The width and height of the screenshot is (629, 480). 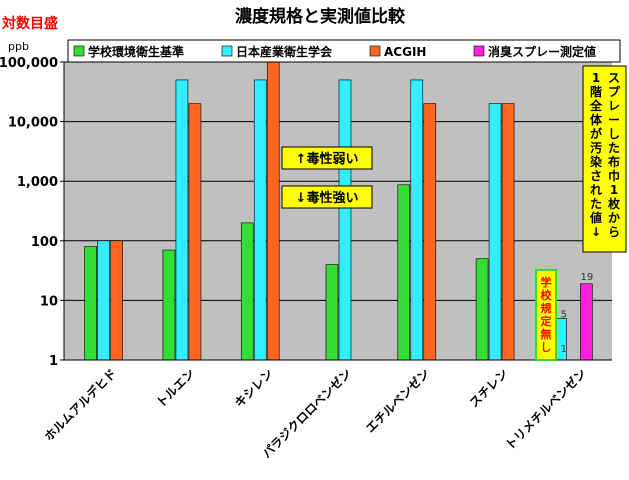 I want to click on y-tick-label: 100, so click(x=44, y=242).